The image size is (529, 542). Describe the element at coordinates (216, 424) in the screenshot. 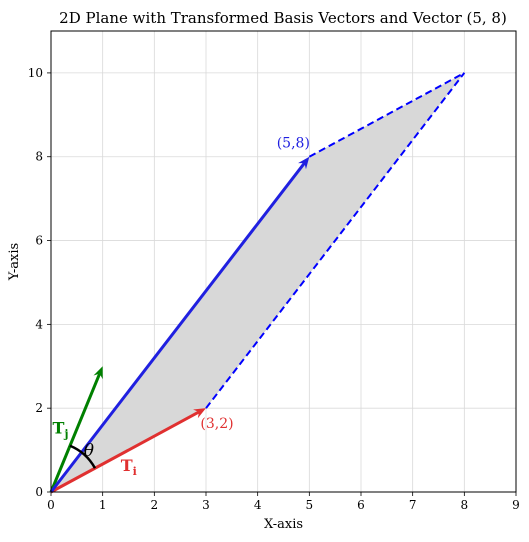

I see `ti-point-label: (3,2)` at that location.